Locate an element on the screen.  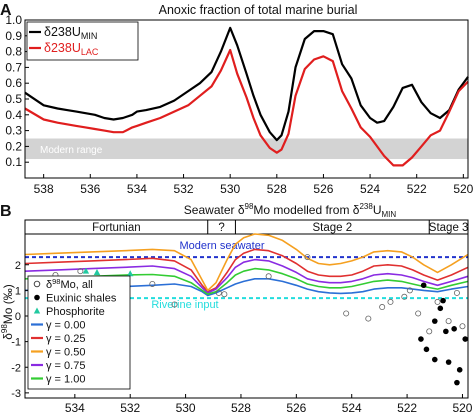
panel-a-legend-box is located at coordinates (82, 41).